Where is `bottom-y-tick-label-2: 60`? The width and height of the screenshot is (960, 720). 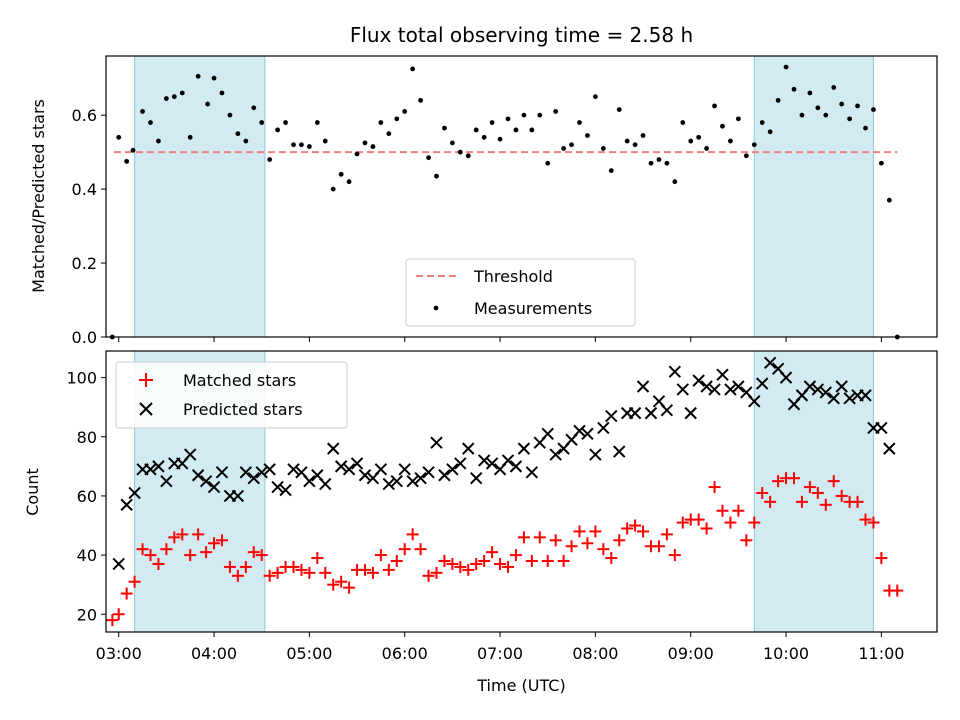
bottom-y-tick-label-2: 60 is located at coordinates (87, 496).